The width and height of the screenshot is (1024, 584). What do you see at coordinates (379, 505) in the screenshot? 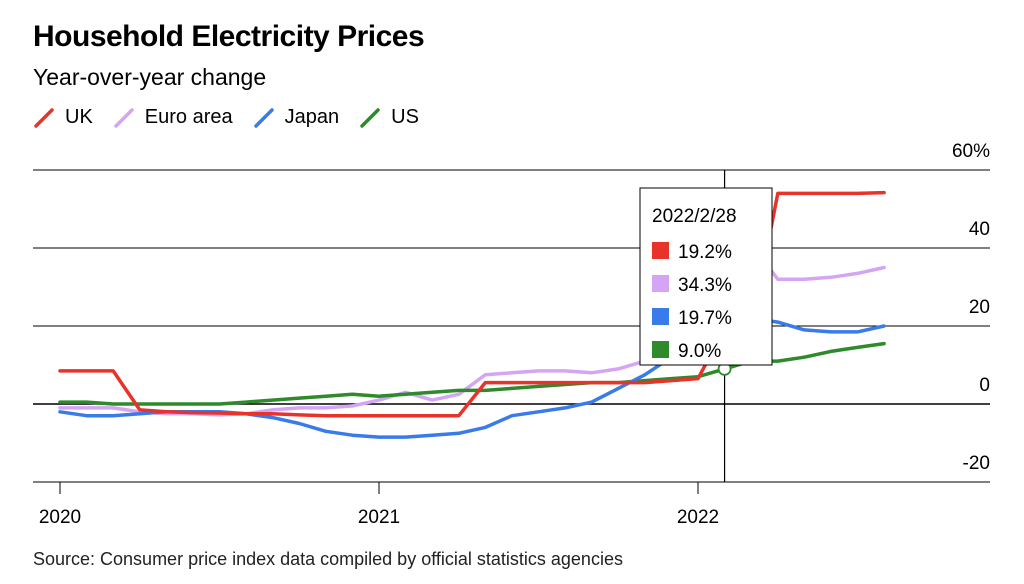
I see `x-axis: 2020 2021 2022` at bounding box center [379, 505].